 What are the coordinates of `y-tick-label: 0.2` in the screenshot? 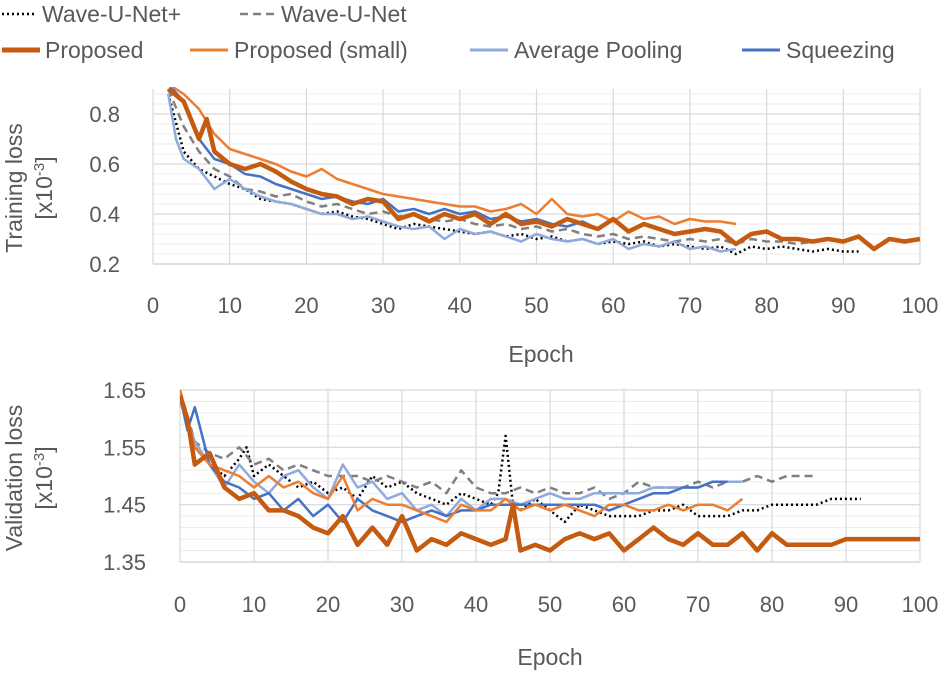 It's located at (104, 264).